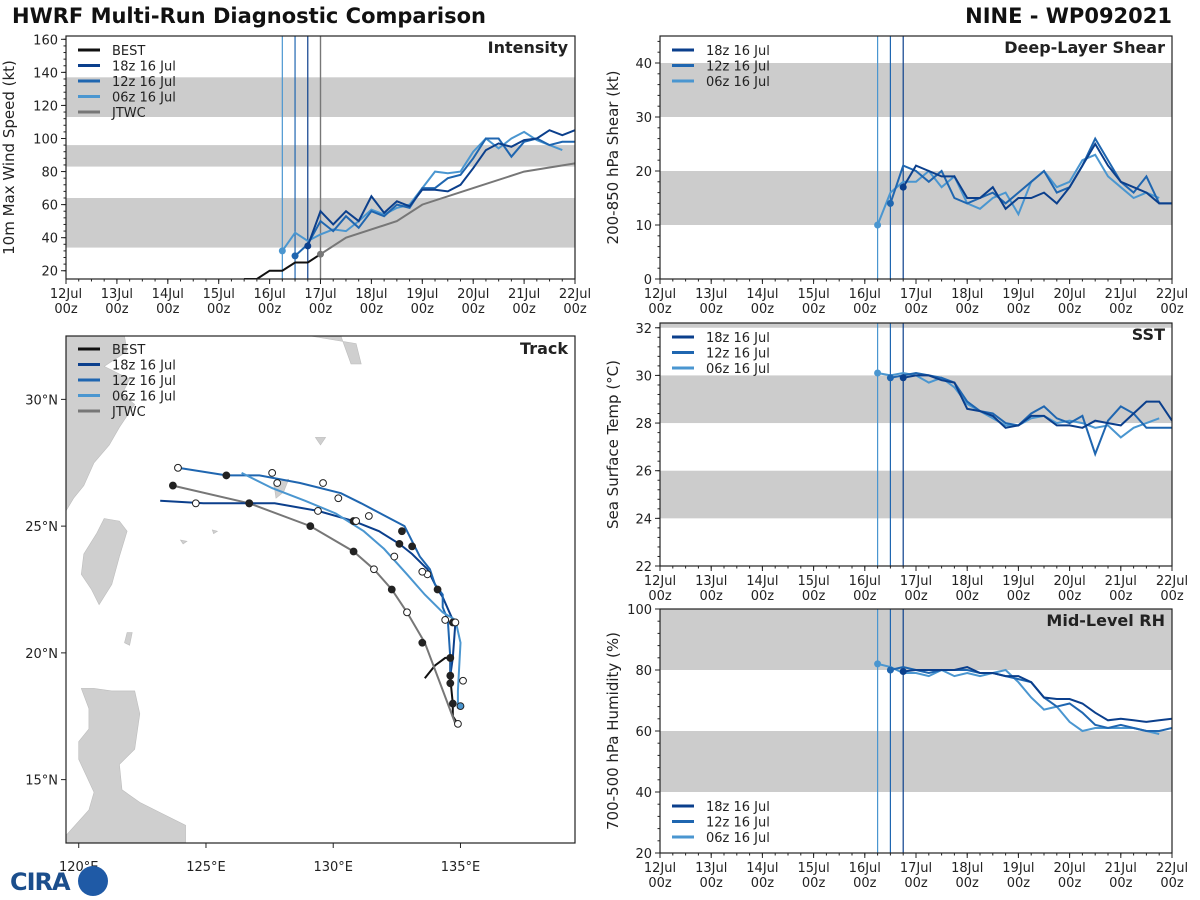 The width and height of the screenshot is (1200, 900). I want to click on sst-xtick-label: 12Jul, so click(660, 581).